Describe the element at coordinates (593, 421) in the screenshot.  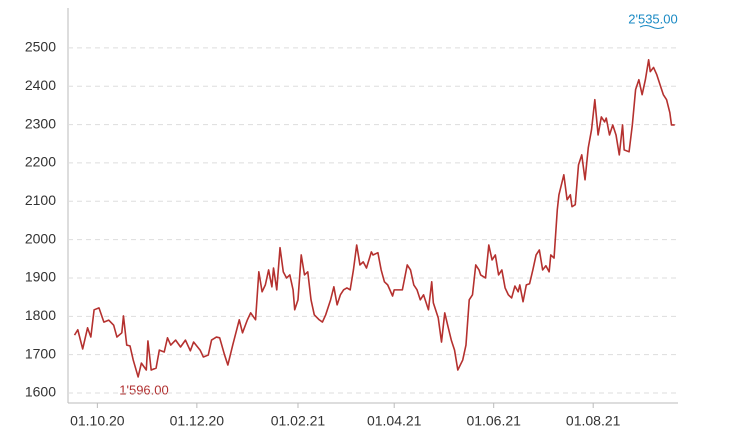
I see `x-tick-label: 01.08.21` at that location.